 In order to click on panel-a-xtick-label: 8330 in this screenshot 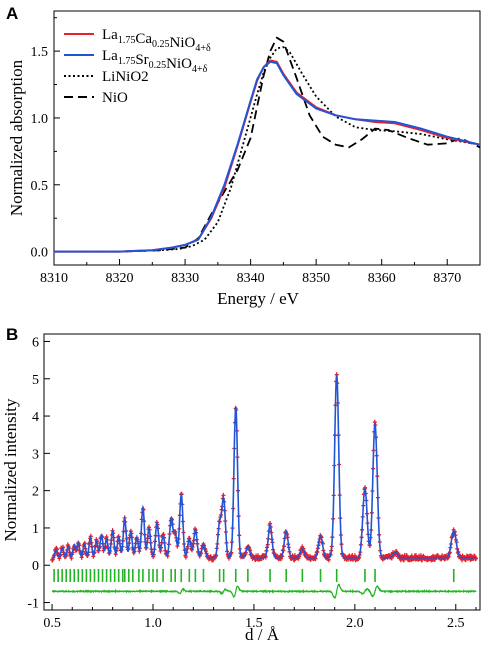, I will do `click(185, 278)`.